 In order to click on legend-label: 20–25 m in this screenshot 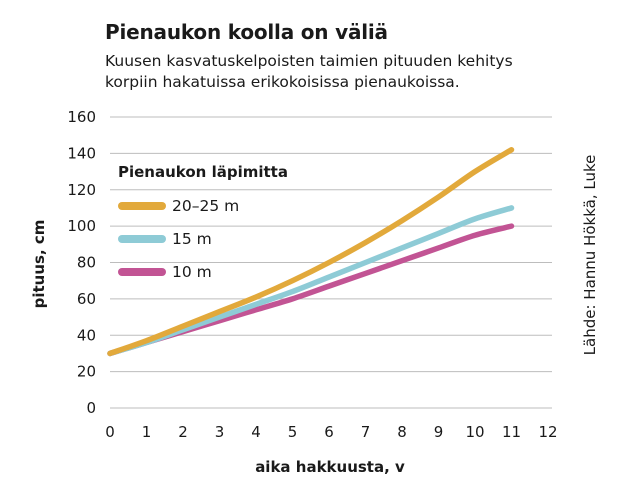, I will do `click(205, 206)`.